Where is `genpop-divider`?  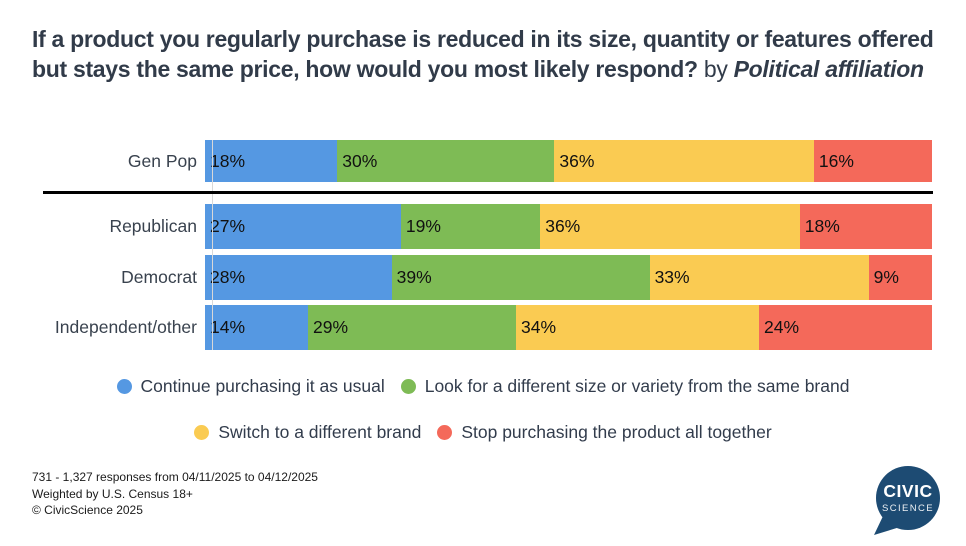 genpop-divider is located at coordinates (488, 192).